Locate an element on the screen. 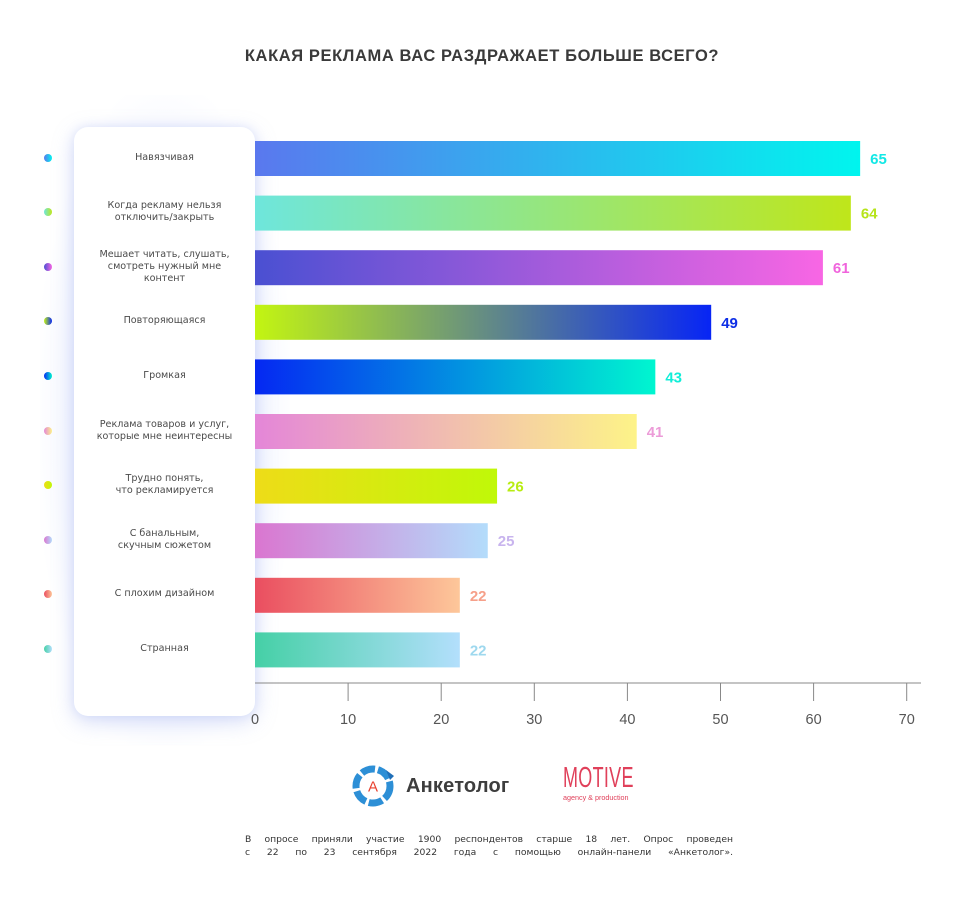  category-label-line: С плохим дизайном is located at coordinates (164, 594).